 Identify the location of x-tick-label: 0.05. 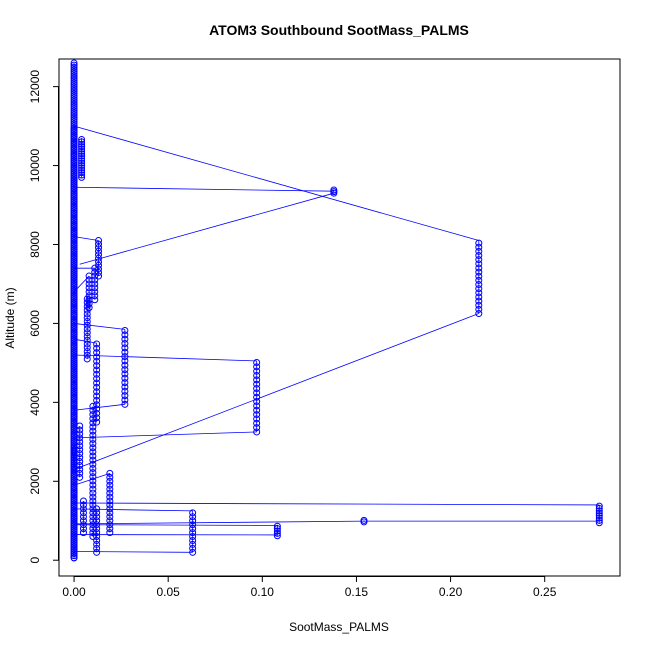
(169, 592).